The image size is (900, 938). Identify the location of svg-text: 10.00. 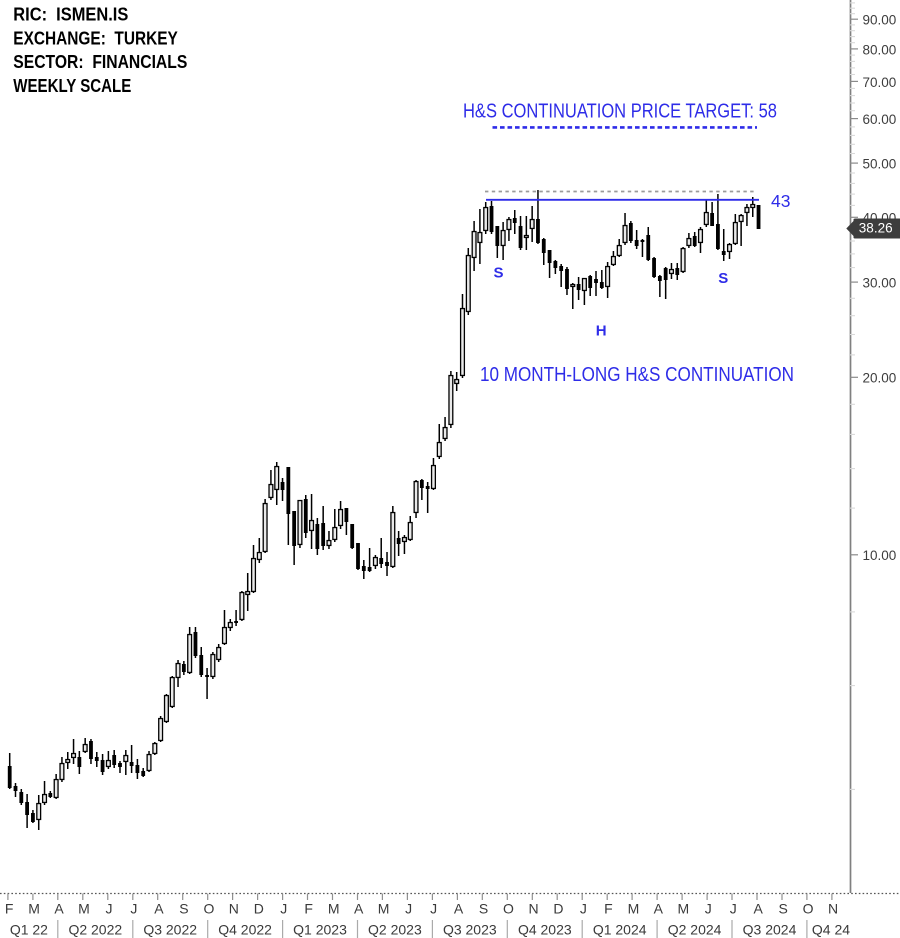
(880, 555).